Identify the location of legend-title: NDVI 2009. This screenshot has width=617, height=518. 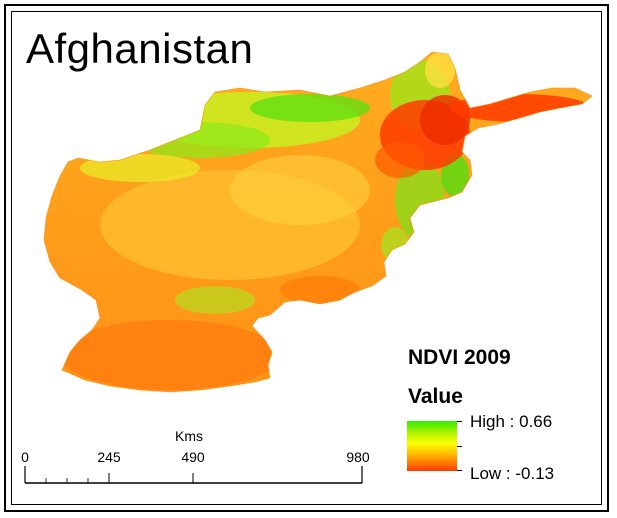
(459, 357).